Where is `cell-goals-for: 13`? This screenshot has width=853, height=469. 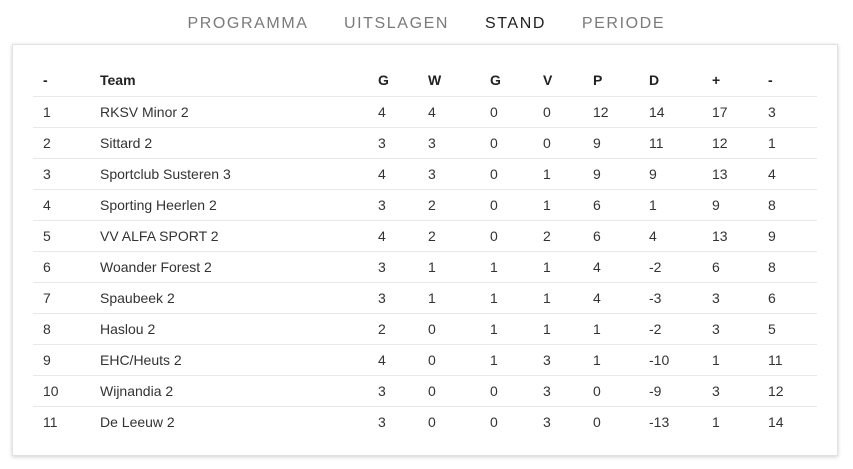 cell-goals-for: 13 is located at coordinates (730, 236).